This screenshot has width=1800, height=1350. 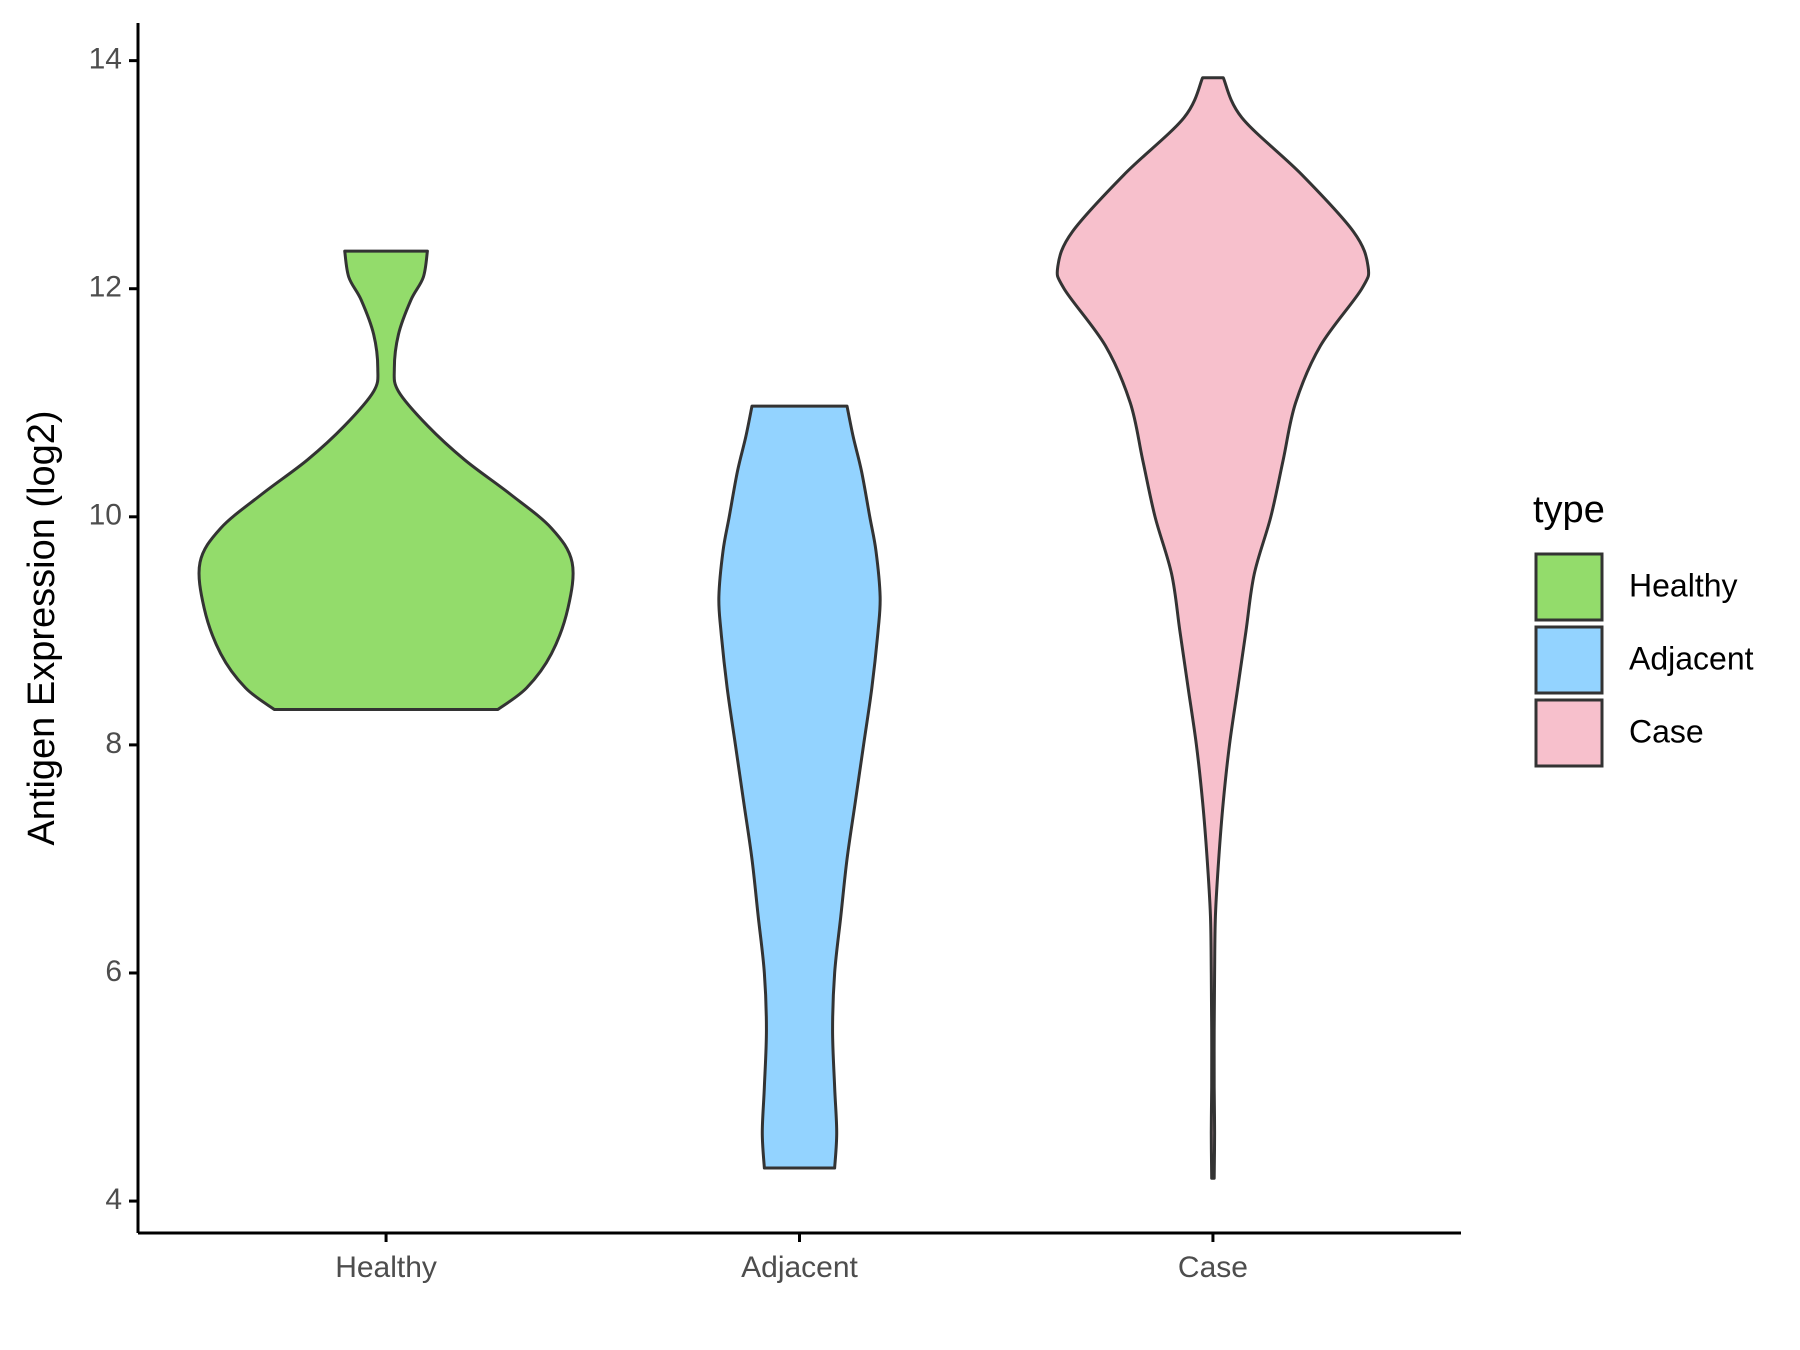 I want to click on x-tick-label: Healthy, so click(x=386, y=1267).